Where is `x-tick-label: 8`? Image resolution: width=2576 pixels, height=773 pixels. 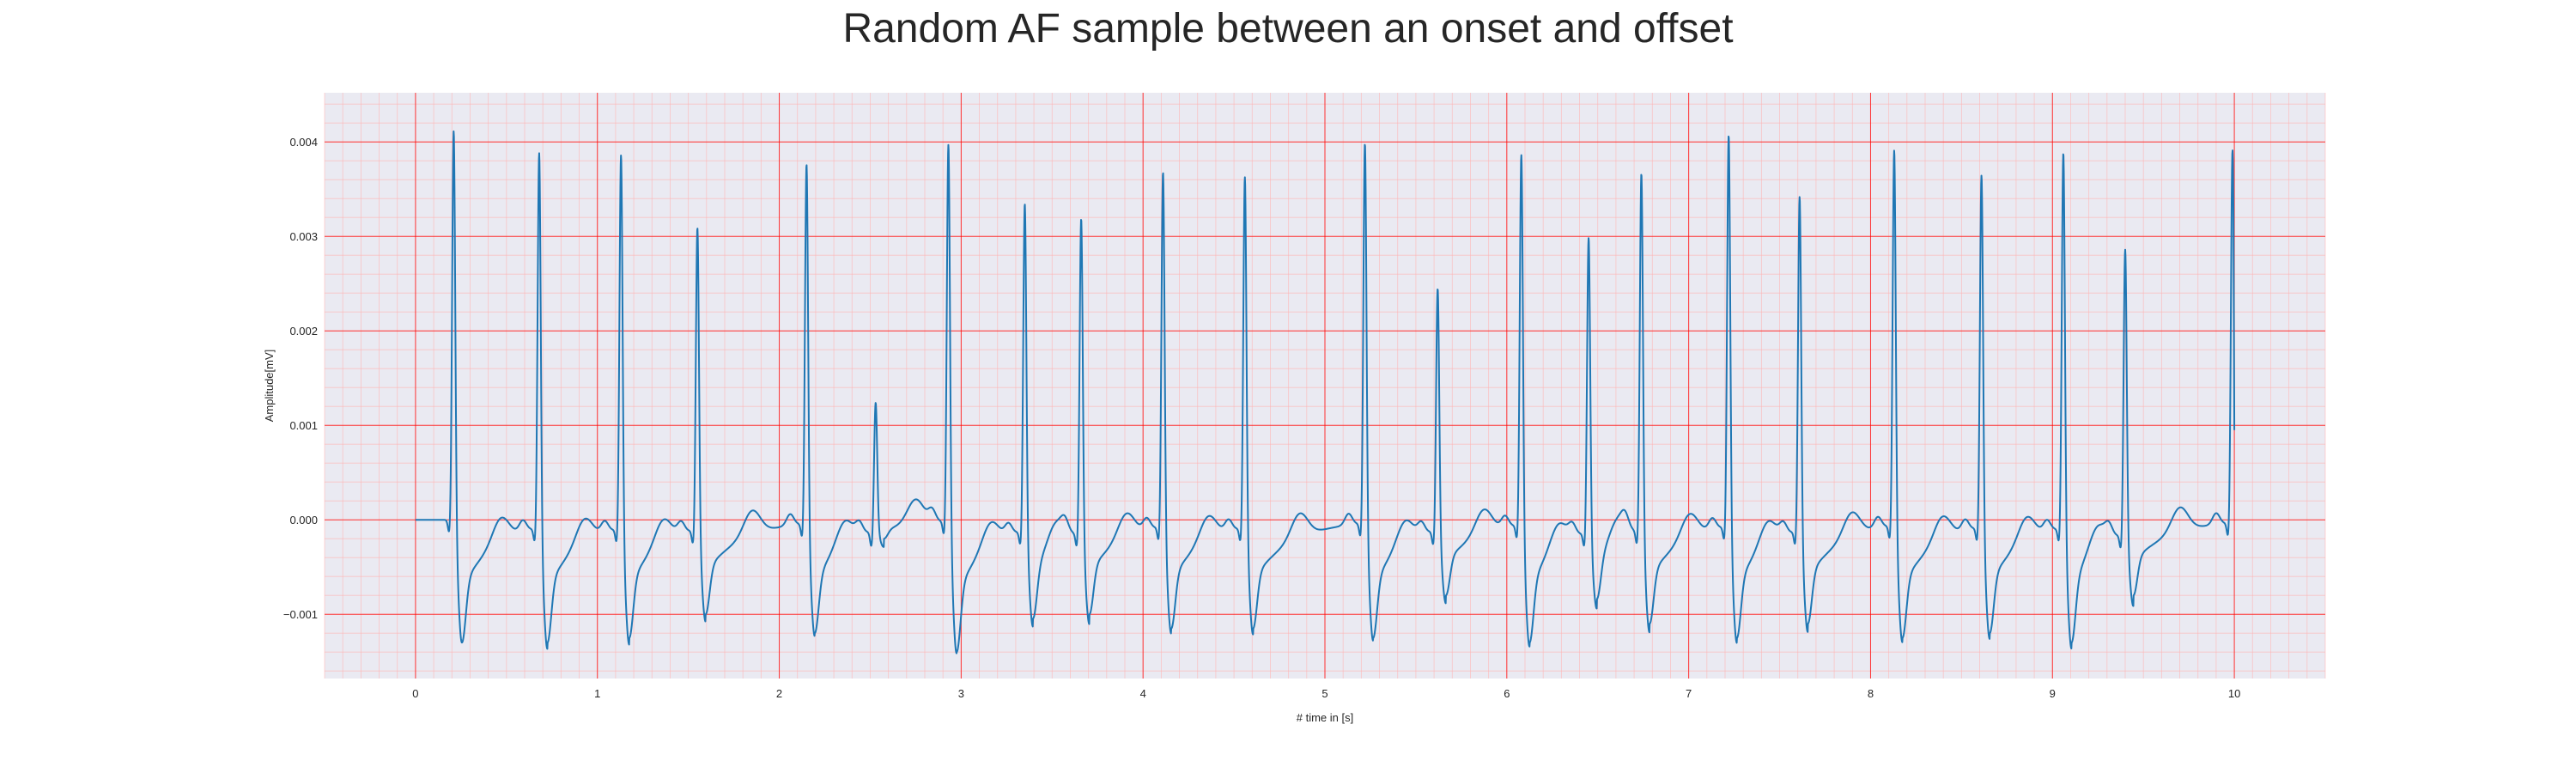
x-tick-label: 8 is located at coordinates (1871, 693).